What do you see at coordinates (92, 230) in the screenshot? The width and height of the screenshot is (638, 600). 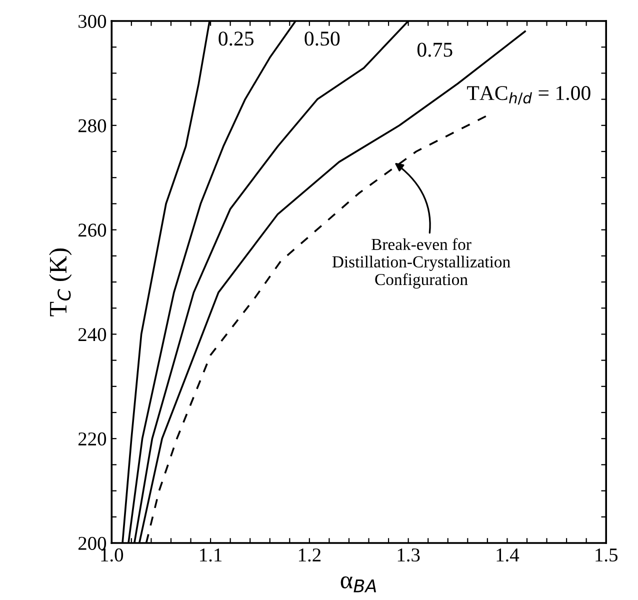 I see `y-tick-label: 260` at bounding box center [92, 230].